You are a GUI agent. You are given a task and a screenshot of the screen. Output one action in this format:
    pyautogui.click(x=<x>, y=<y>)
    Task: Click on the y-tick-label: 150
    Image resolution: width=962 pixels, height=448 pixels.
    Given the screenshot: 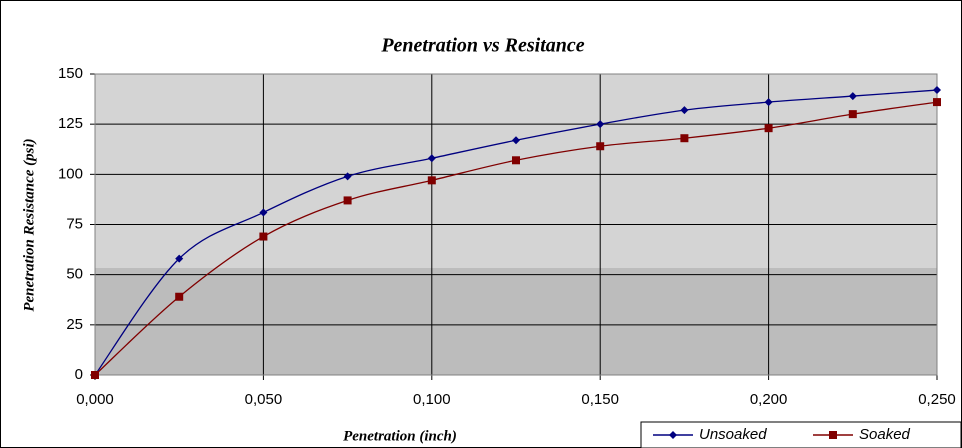 What is the action you would take?
    pyautogui.click(x=70, y=73)
    